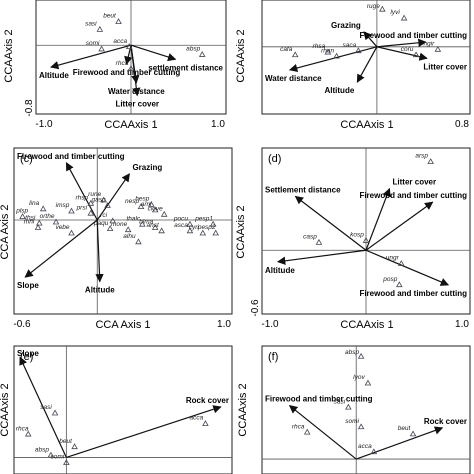  Describe the element at coordinates (26, 159) in the screenshot. I see `panel-letter: (c)` at that location.